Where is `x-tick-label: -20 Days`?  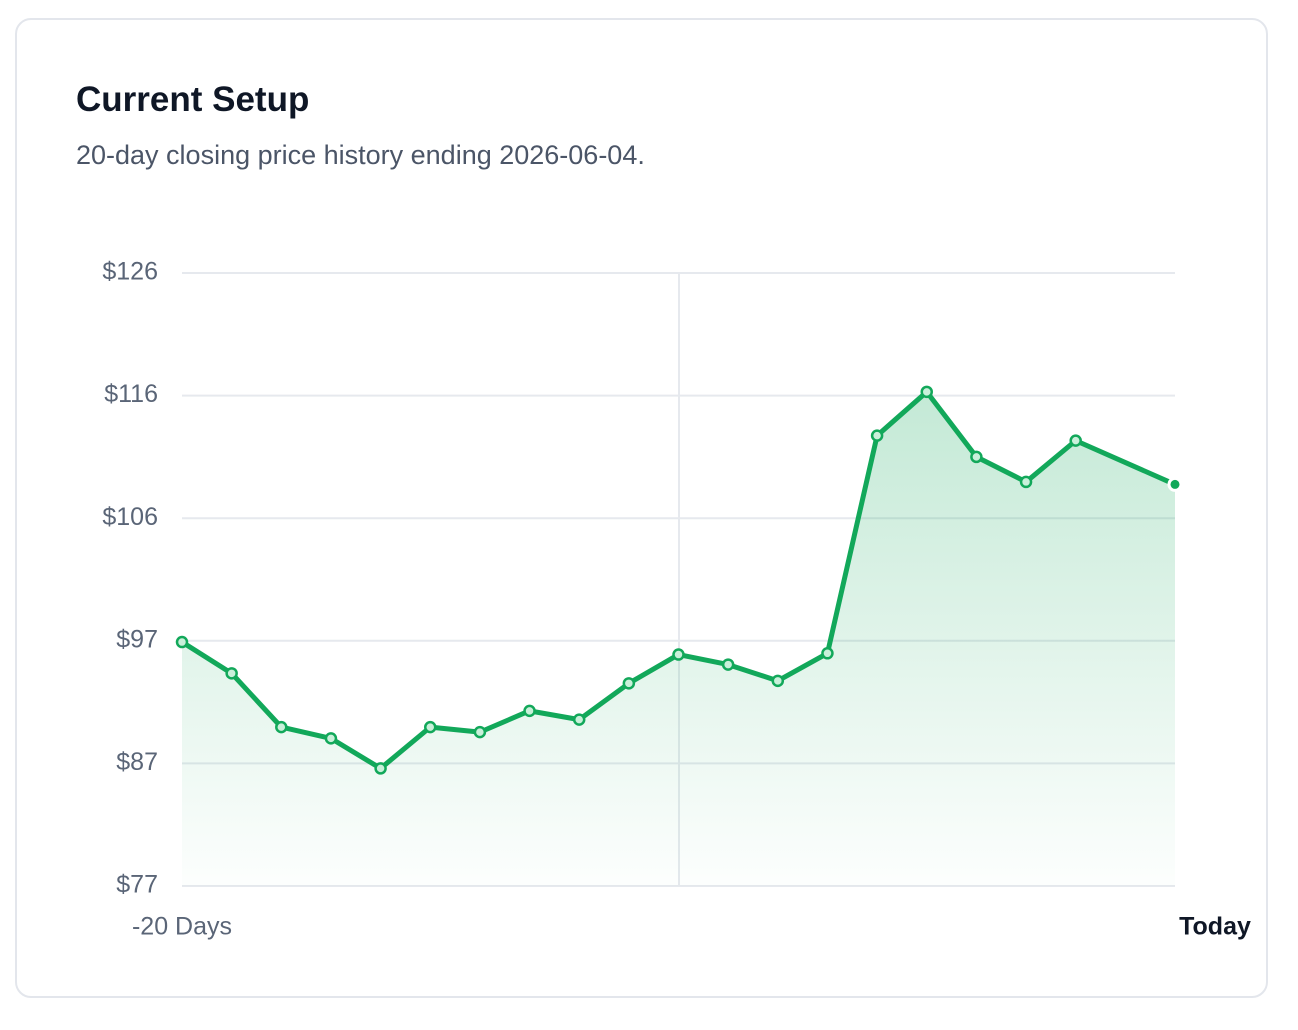 x-tick-label: -20 Days is located at coordinates (182, 927).